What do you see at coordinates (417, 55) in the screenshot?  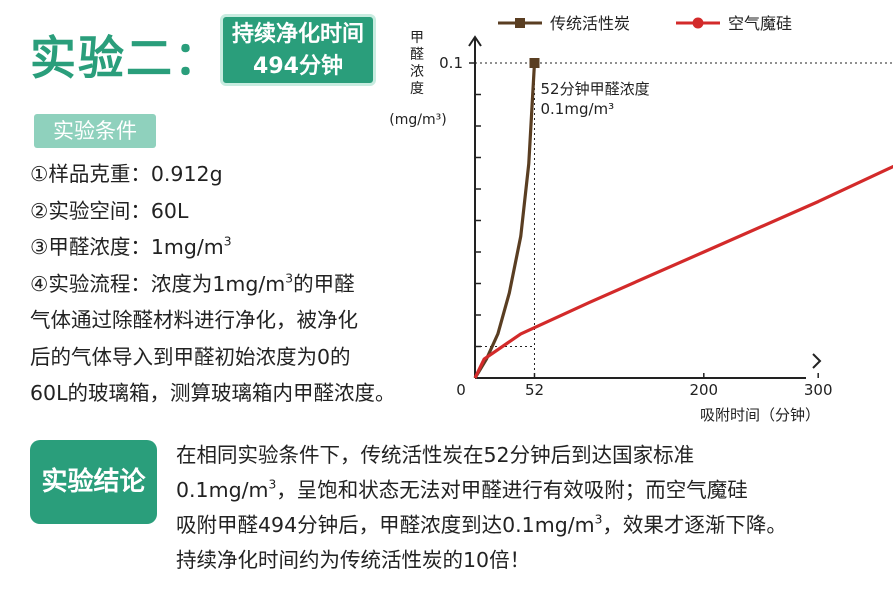 I see `y-label-char: 醛` at bounding box center [417, 55].